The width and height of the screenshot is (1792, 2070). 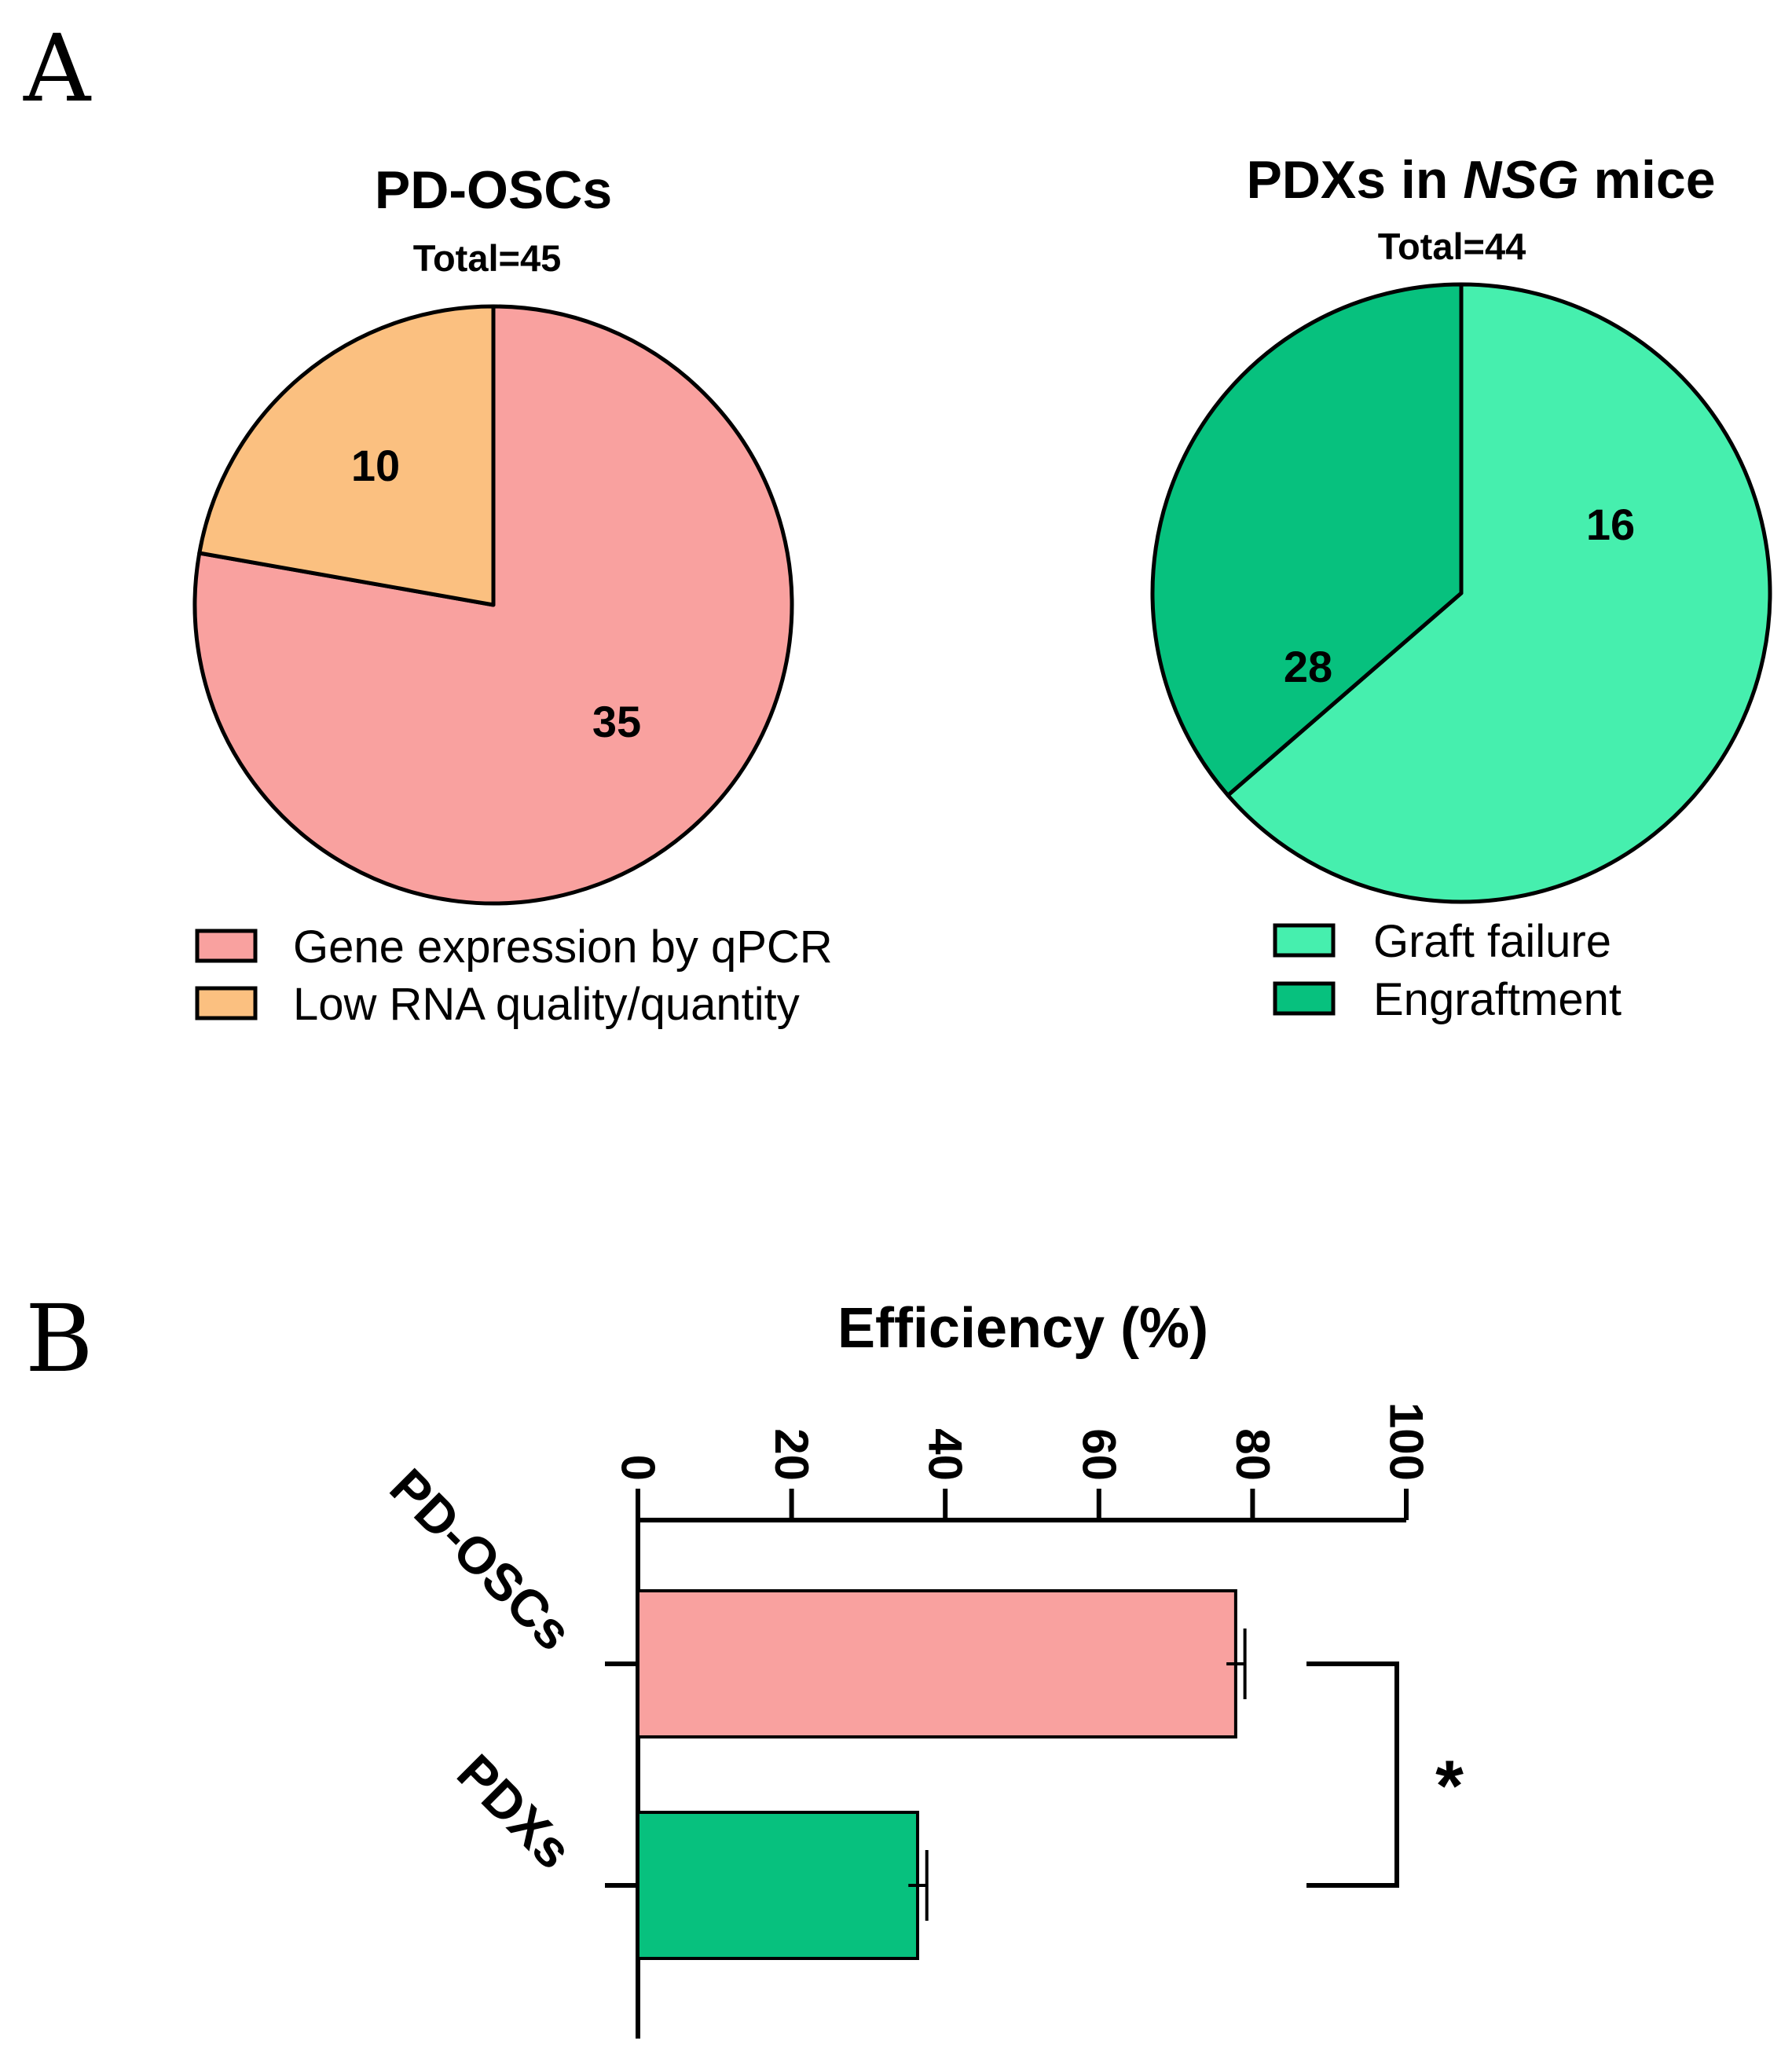 I want to click on pie2-legend-swatch-graft-failure, so click(x=1304, y=940).